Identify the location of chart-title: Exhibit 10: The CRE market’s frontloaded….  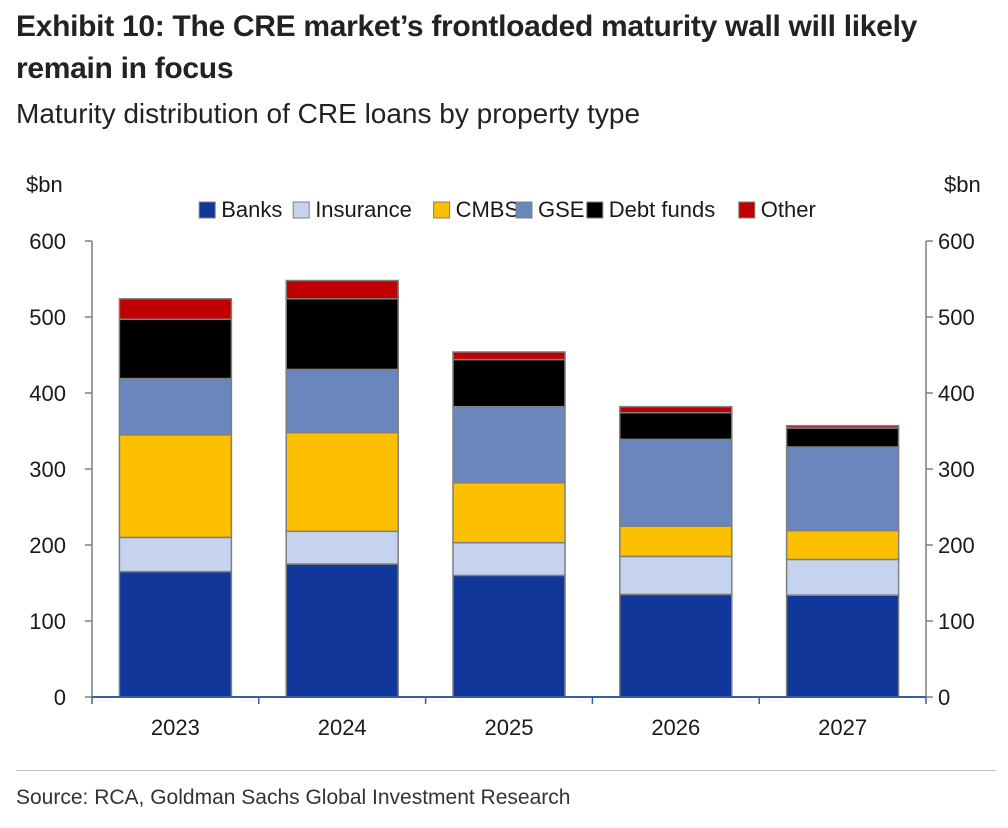
(466, 47).